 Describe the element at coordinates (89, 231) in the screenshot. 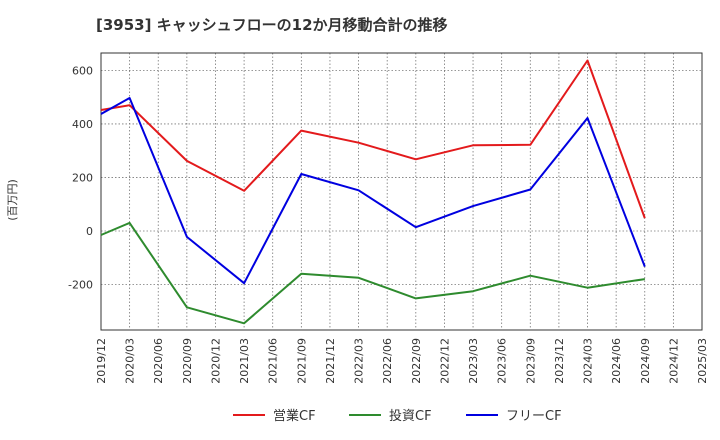

I see `y-tick-label: 0` at that location.